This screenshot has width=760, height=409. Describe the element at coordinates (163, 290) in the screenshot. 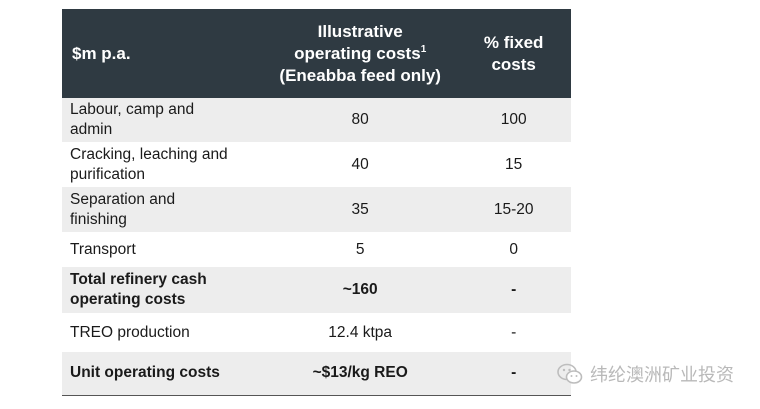

I see `row-label: Total refinery cash operating costs` at that location.